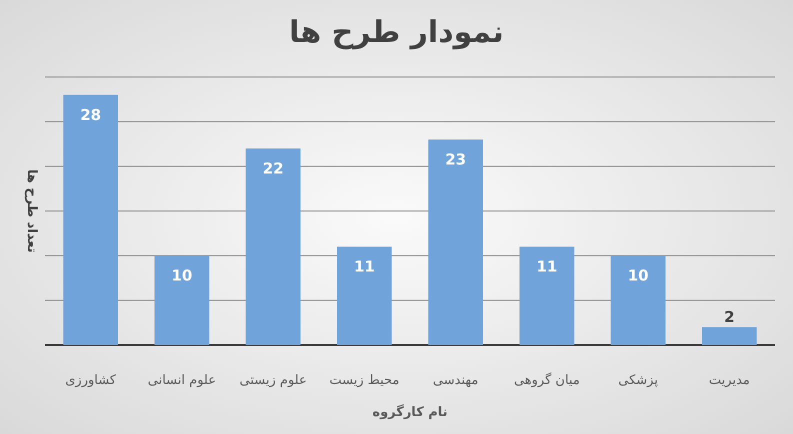 Image resolution: width=793 pixels, height=434 pixels. Describe the element at coordinates (638, 380) in the screenshot. I see `x-tick-label: پزشکی` at that location.